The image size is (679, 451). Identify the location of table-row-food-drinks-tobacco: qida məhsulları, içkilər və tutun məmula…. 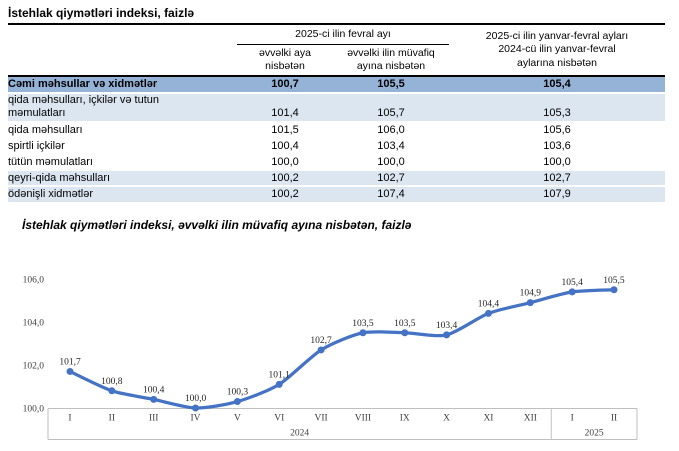
(336, 107).